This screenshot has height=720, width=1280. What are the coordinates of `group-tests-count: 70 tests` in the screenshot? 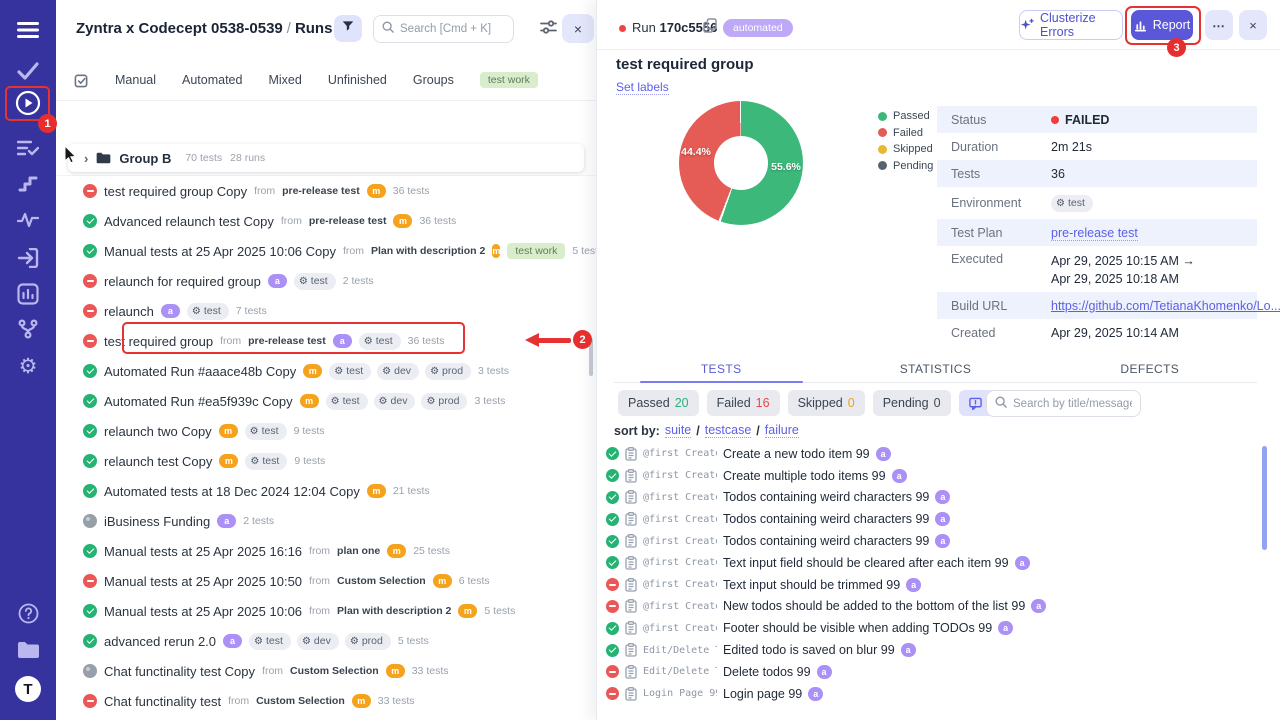 It's located at (204, 158).